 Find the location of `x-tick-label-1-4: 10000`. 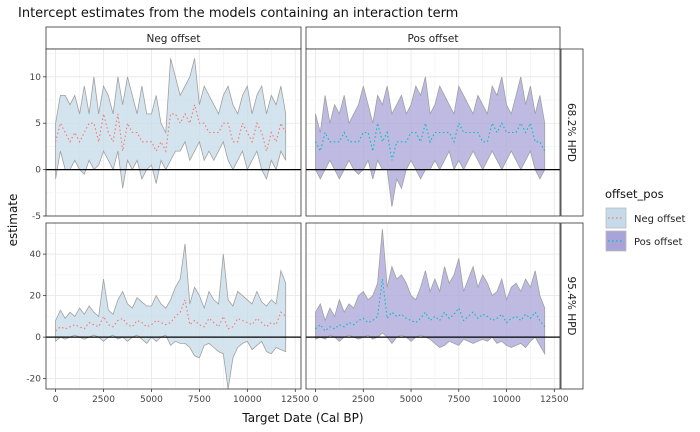

x-tick-label-1-4: 10000 is located at coordinates (506, 400).